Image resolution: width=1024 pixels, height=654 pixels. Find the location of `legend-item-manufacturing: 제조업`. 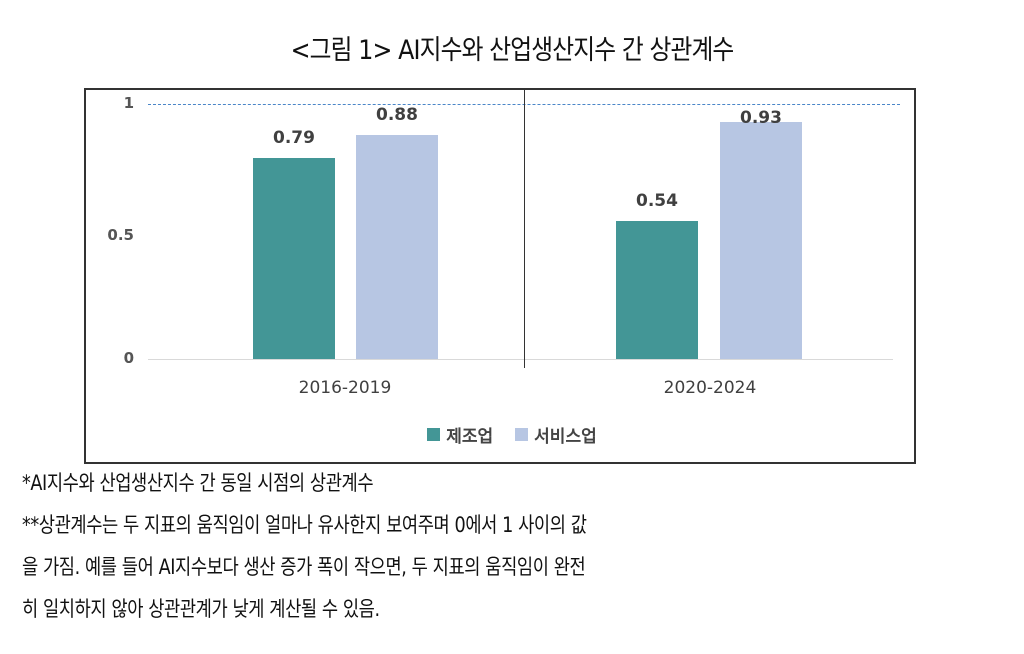

legend-item-manufacturing: 제조업 is located at coordinates (460, 434).